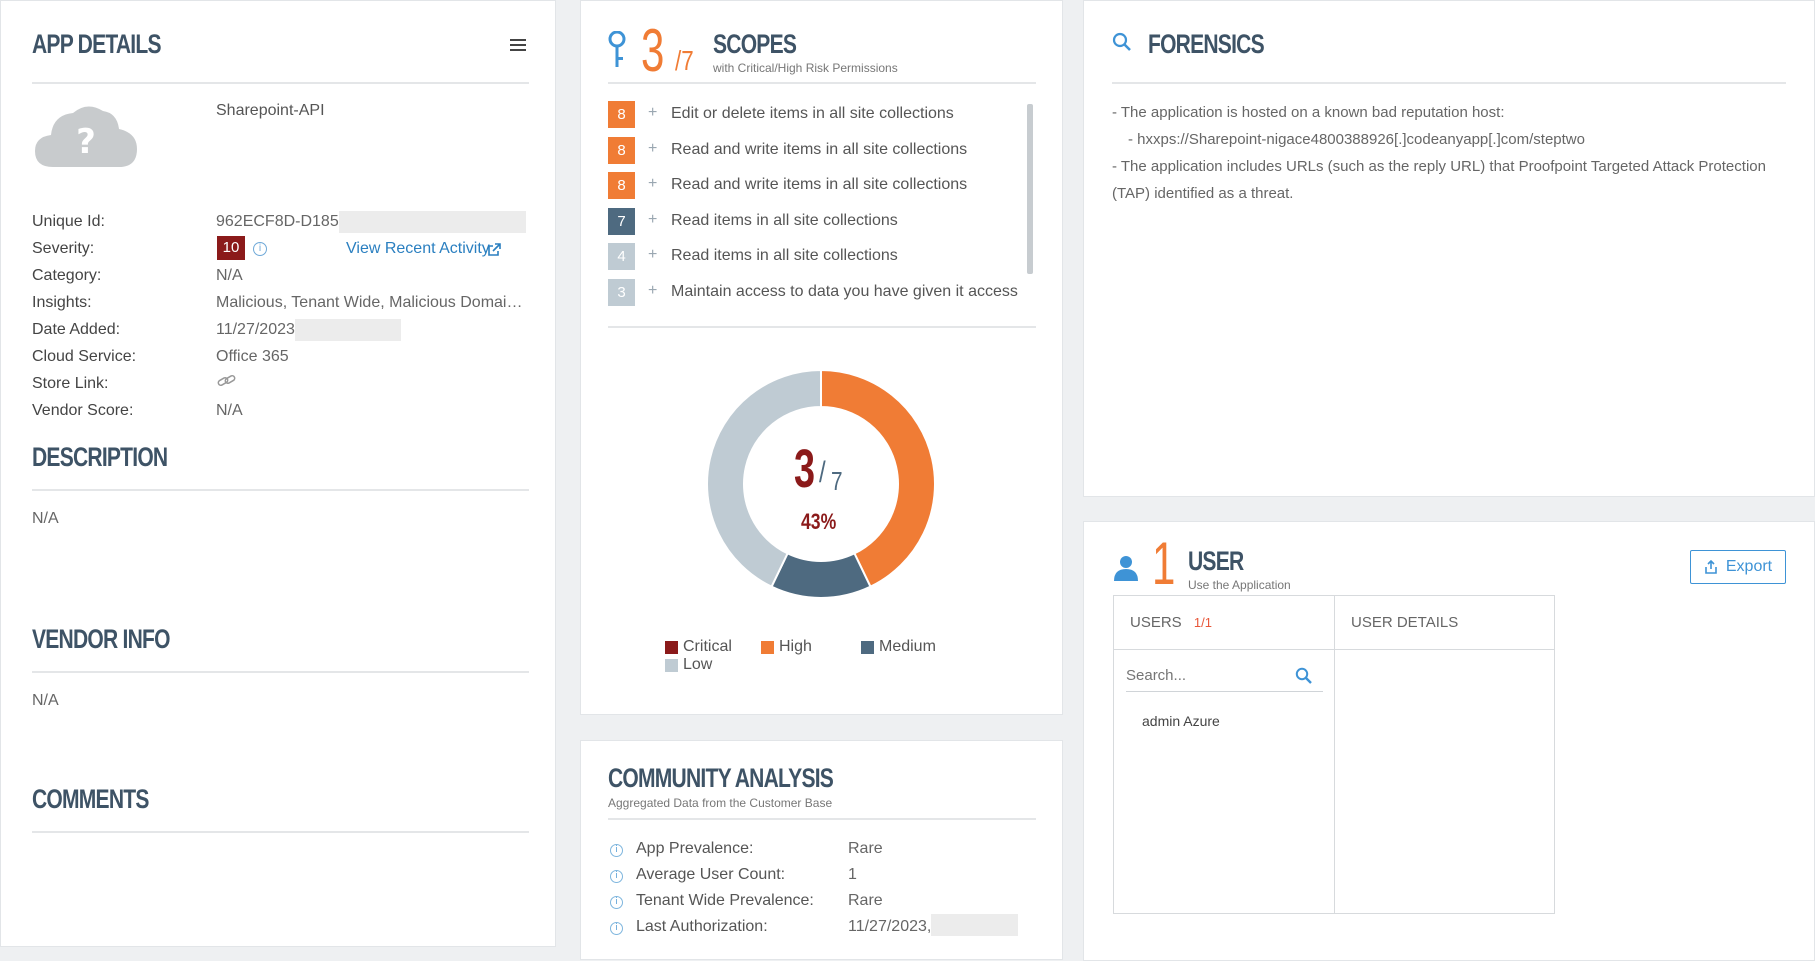 This screenshot has width=1815, height=961. Describe the element at coordinates (1449, 83) in the screenshot. I see `forensics-divider` at that location.